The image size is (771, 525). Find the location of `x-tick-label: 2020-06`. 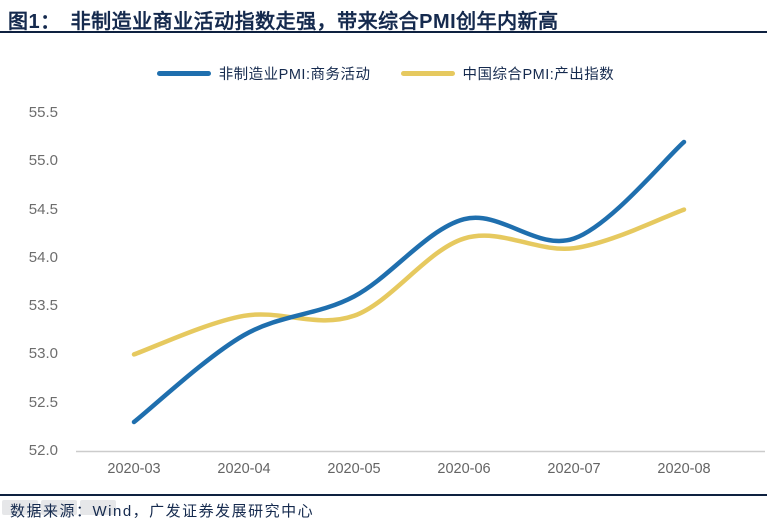

x-tick-label: 2020-06 is located at coordinates (464, 469).